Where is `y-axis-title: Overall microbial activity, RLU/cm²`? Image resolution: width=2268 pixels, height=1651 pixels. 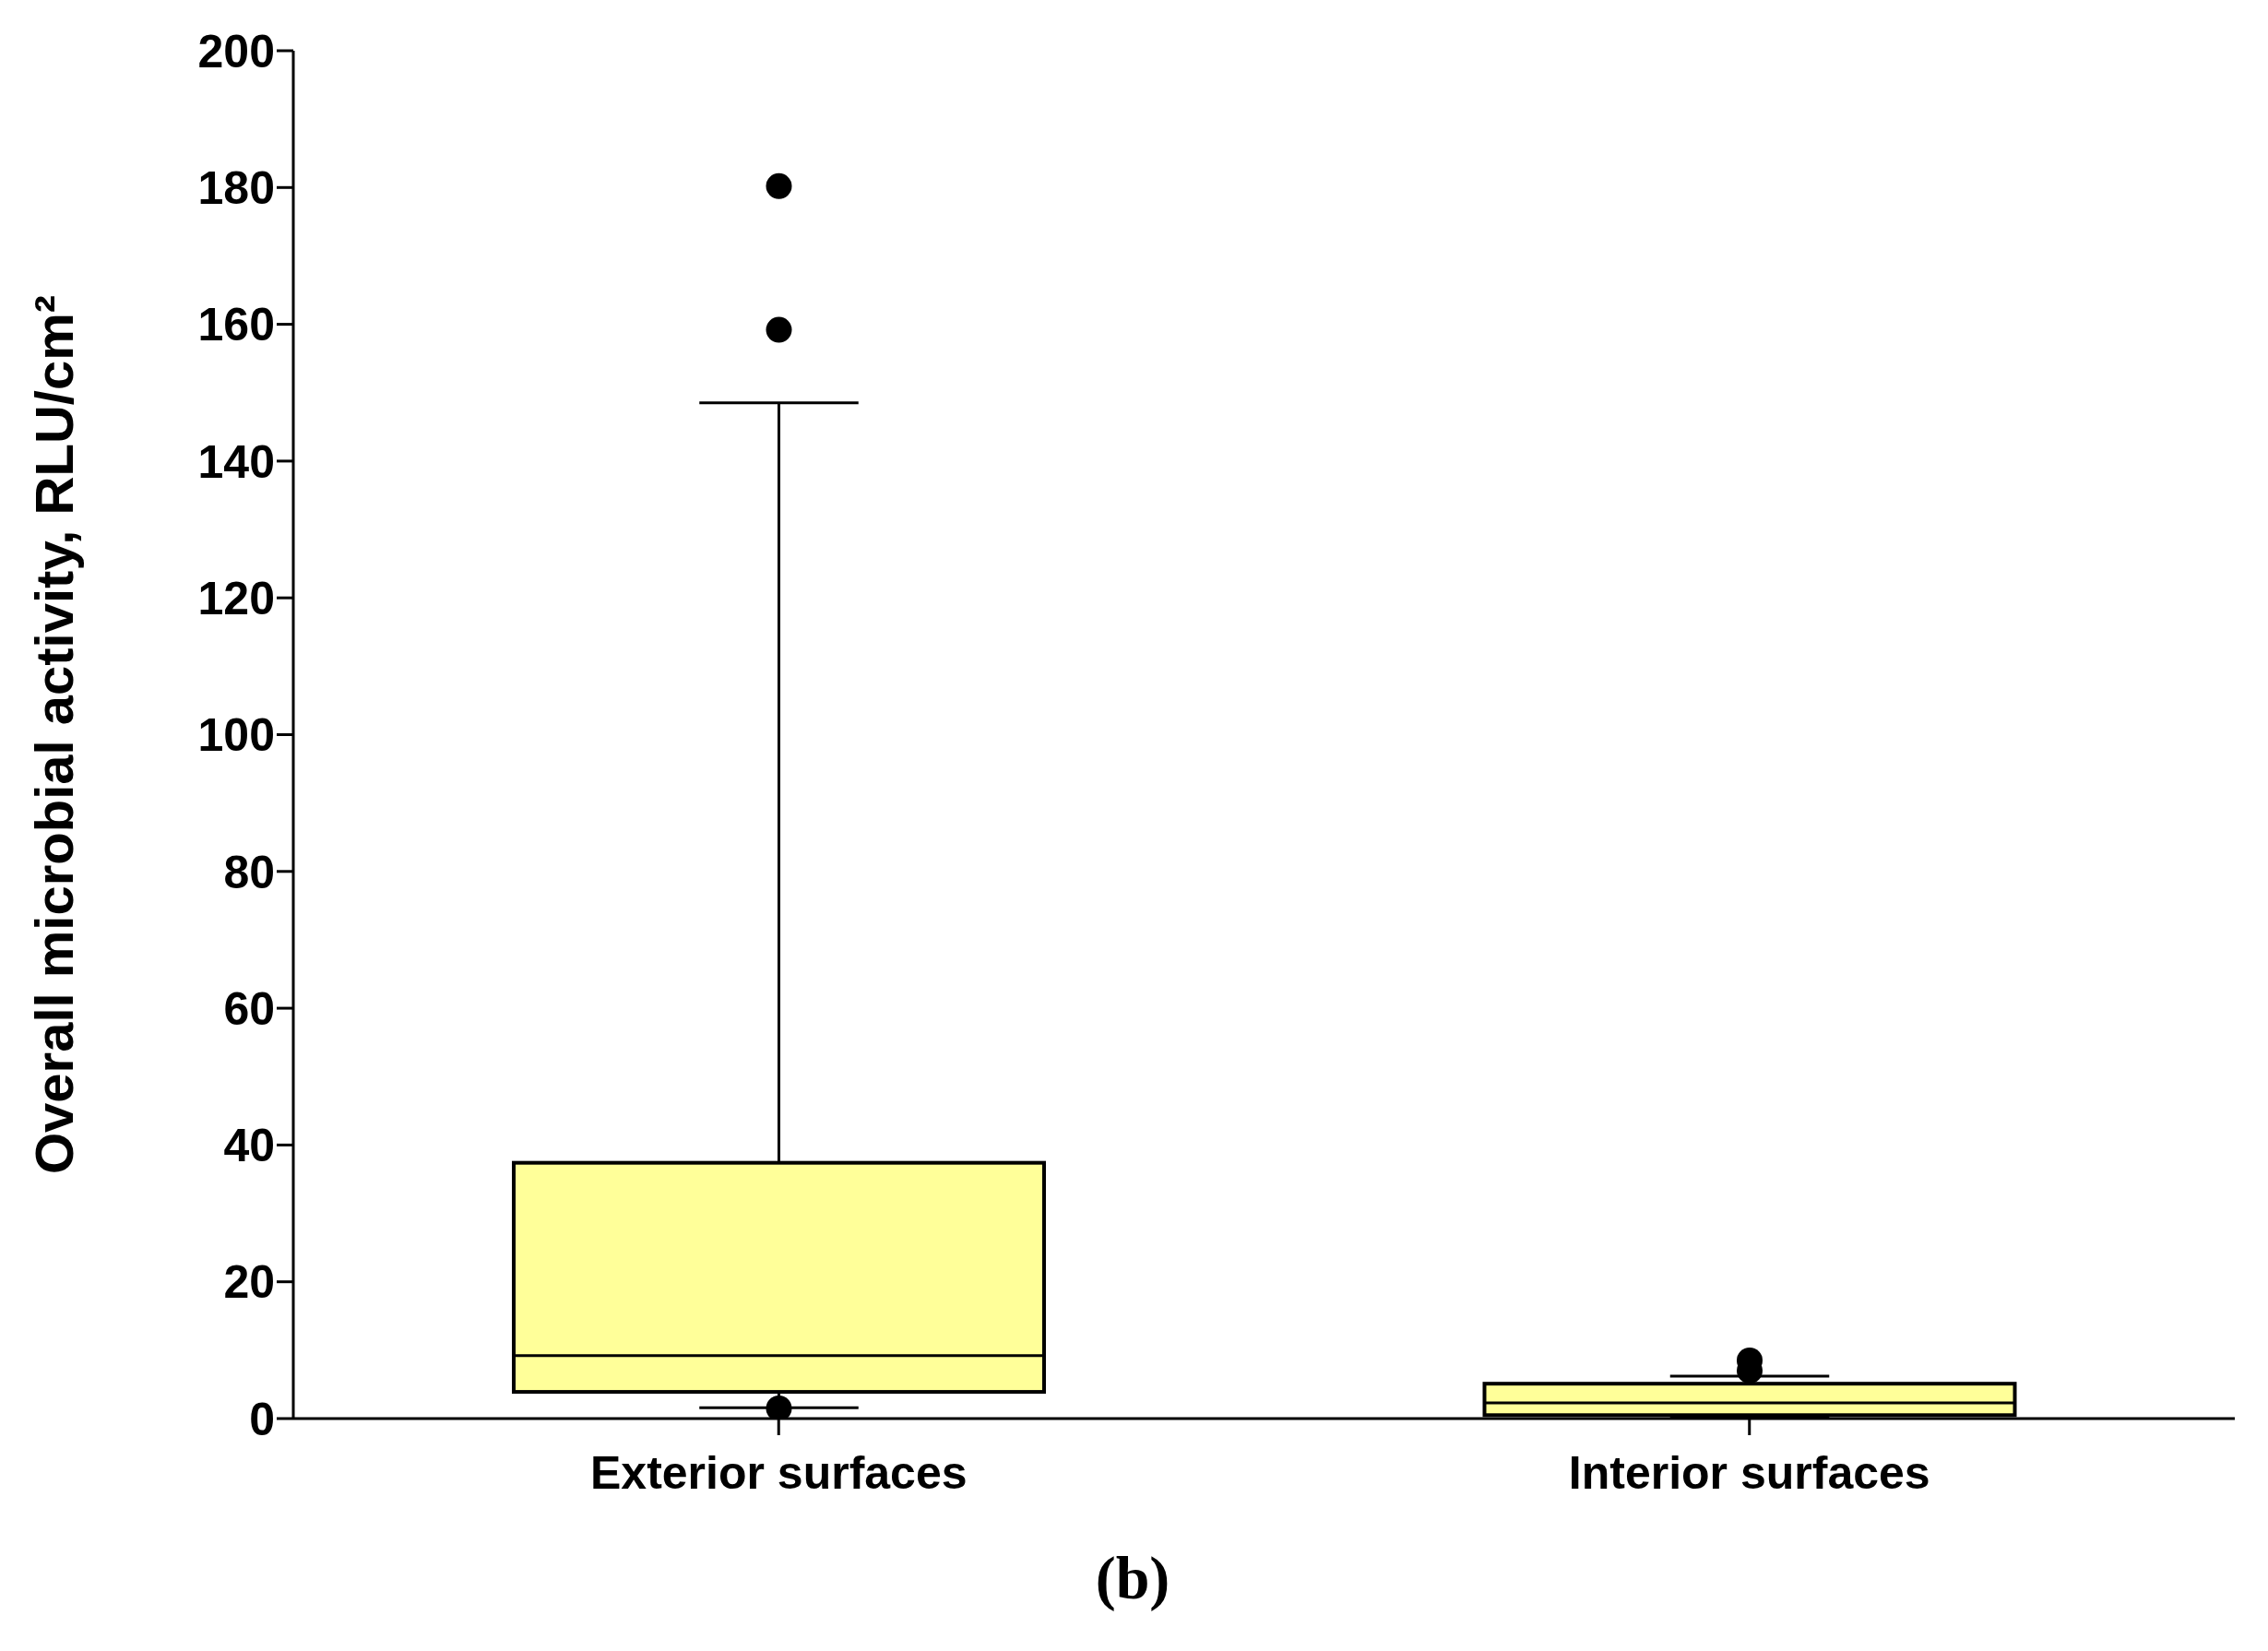
y-axis-title: Overall microbial activity, RLU/cm² is located at coordinates (53, 734).